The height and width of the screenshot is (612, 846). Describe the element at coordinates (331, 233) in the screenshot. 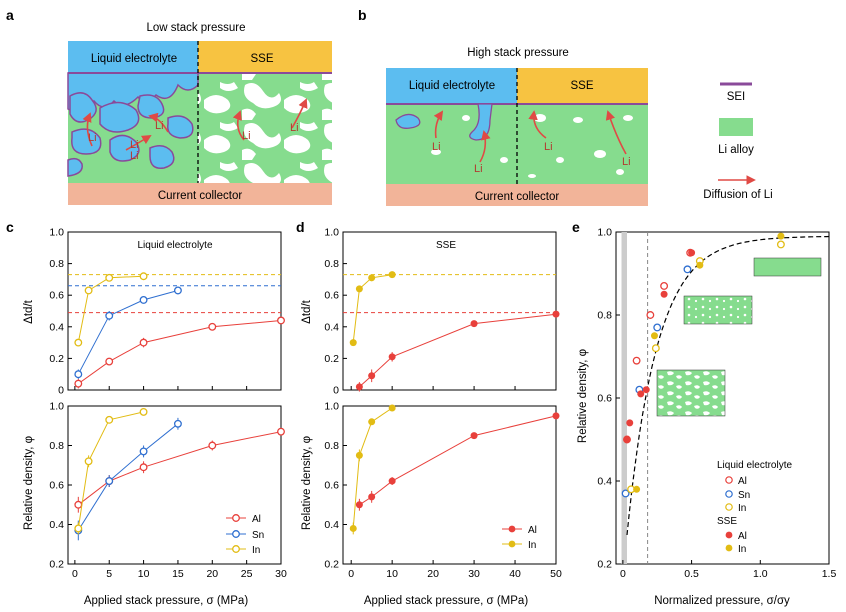

I see `chart-d-top-ytick-label: 1.0` at that location.